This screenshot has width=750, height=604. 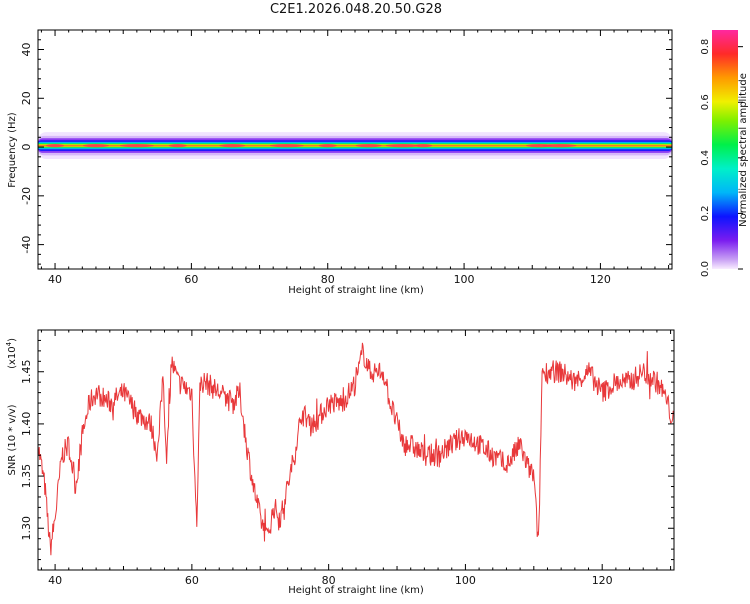 What do you see at coordinates (705, 102) in the screenshot?
I see `colorbar-tick-label: 0.6` at bounding box center [705, 102].